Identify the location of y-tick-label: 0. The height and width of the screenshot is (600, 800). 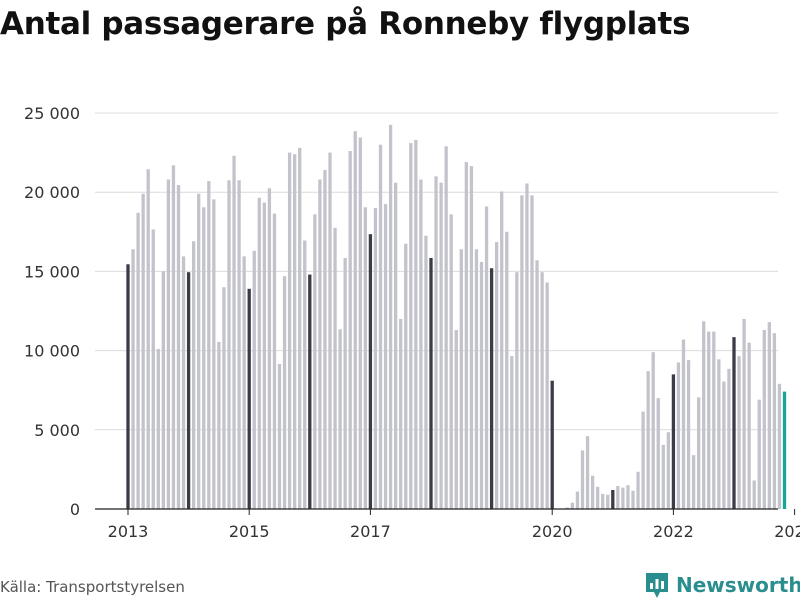
(75, 509).